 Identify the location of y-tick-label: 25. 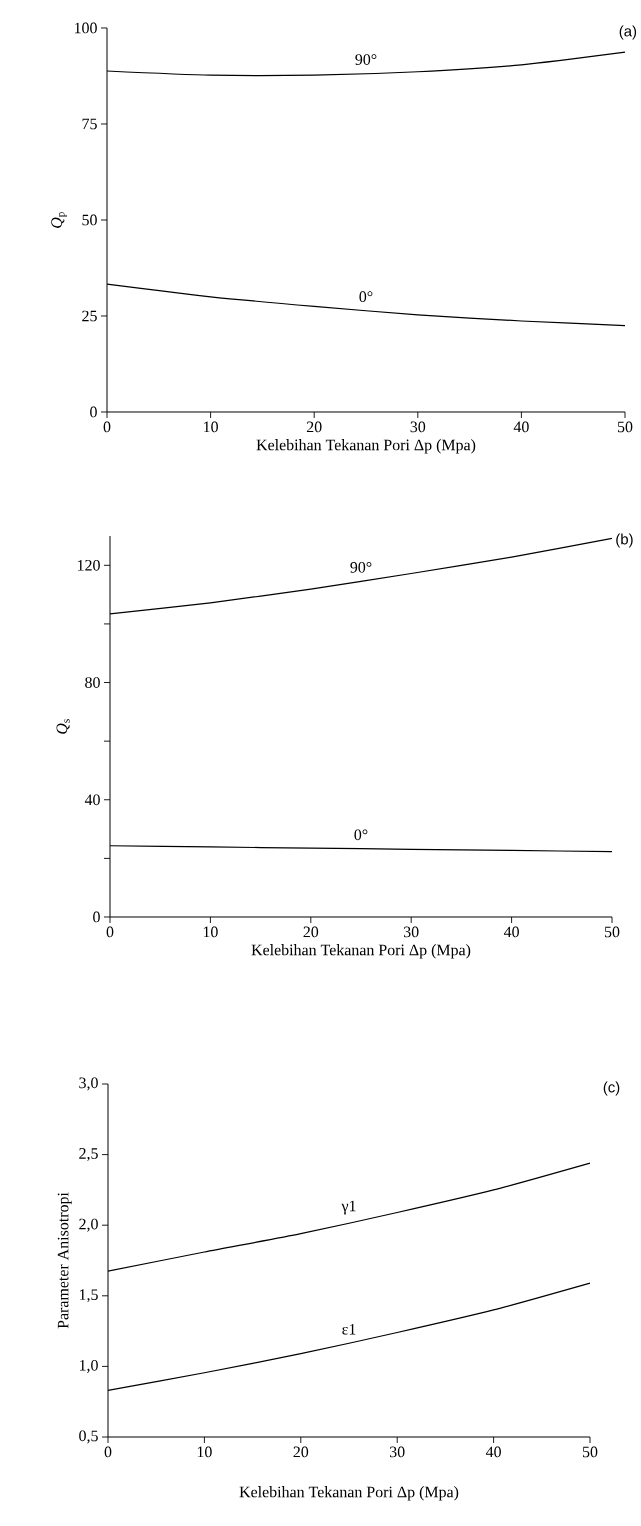
(89, 316).